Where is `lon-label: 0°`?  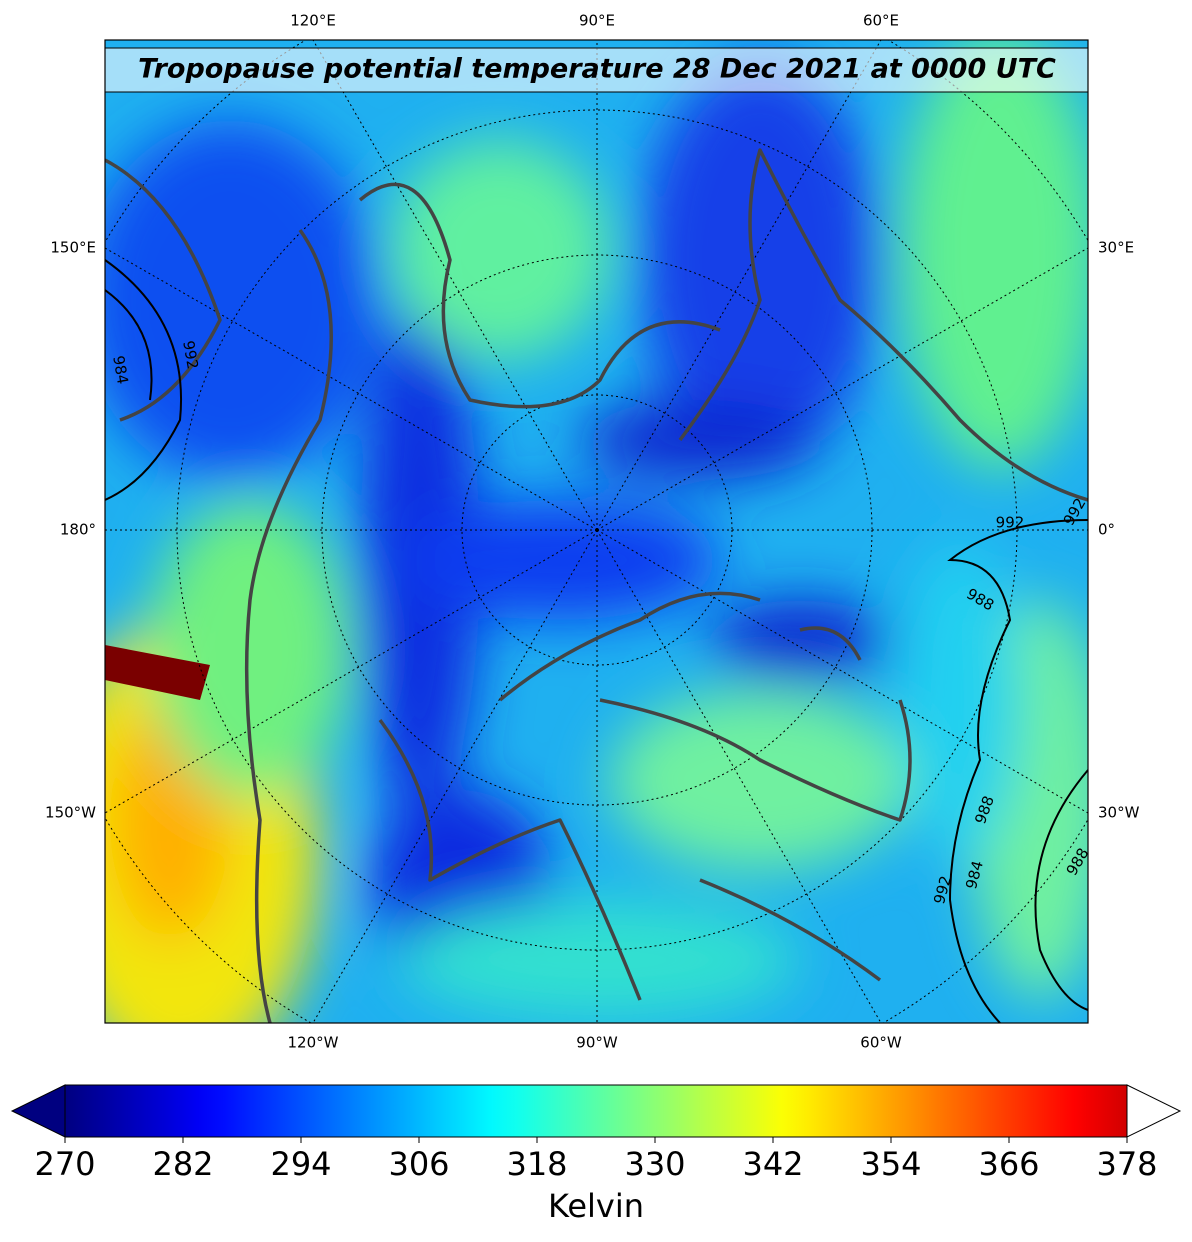
lon-label: 0° is located at coordinates (1106, 530).